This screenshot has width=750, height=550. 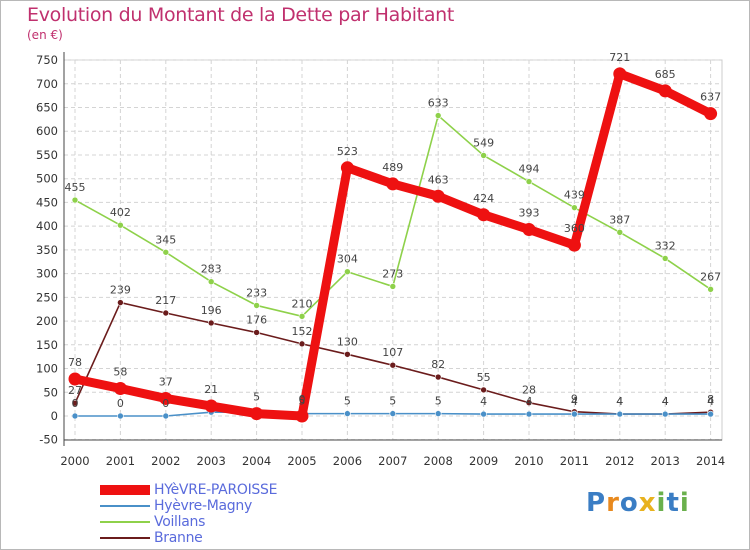 What do you see at coordinates (211, 389) in the screenshot?
I see `data-label: 21` at bounding box center [211, 389].